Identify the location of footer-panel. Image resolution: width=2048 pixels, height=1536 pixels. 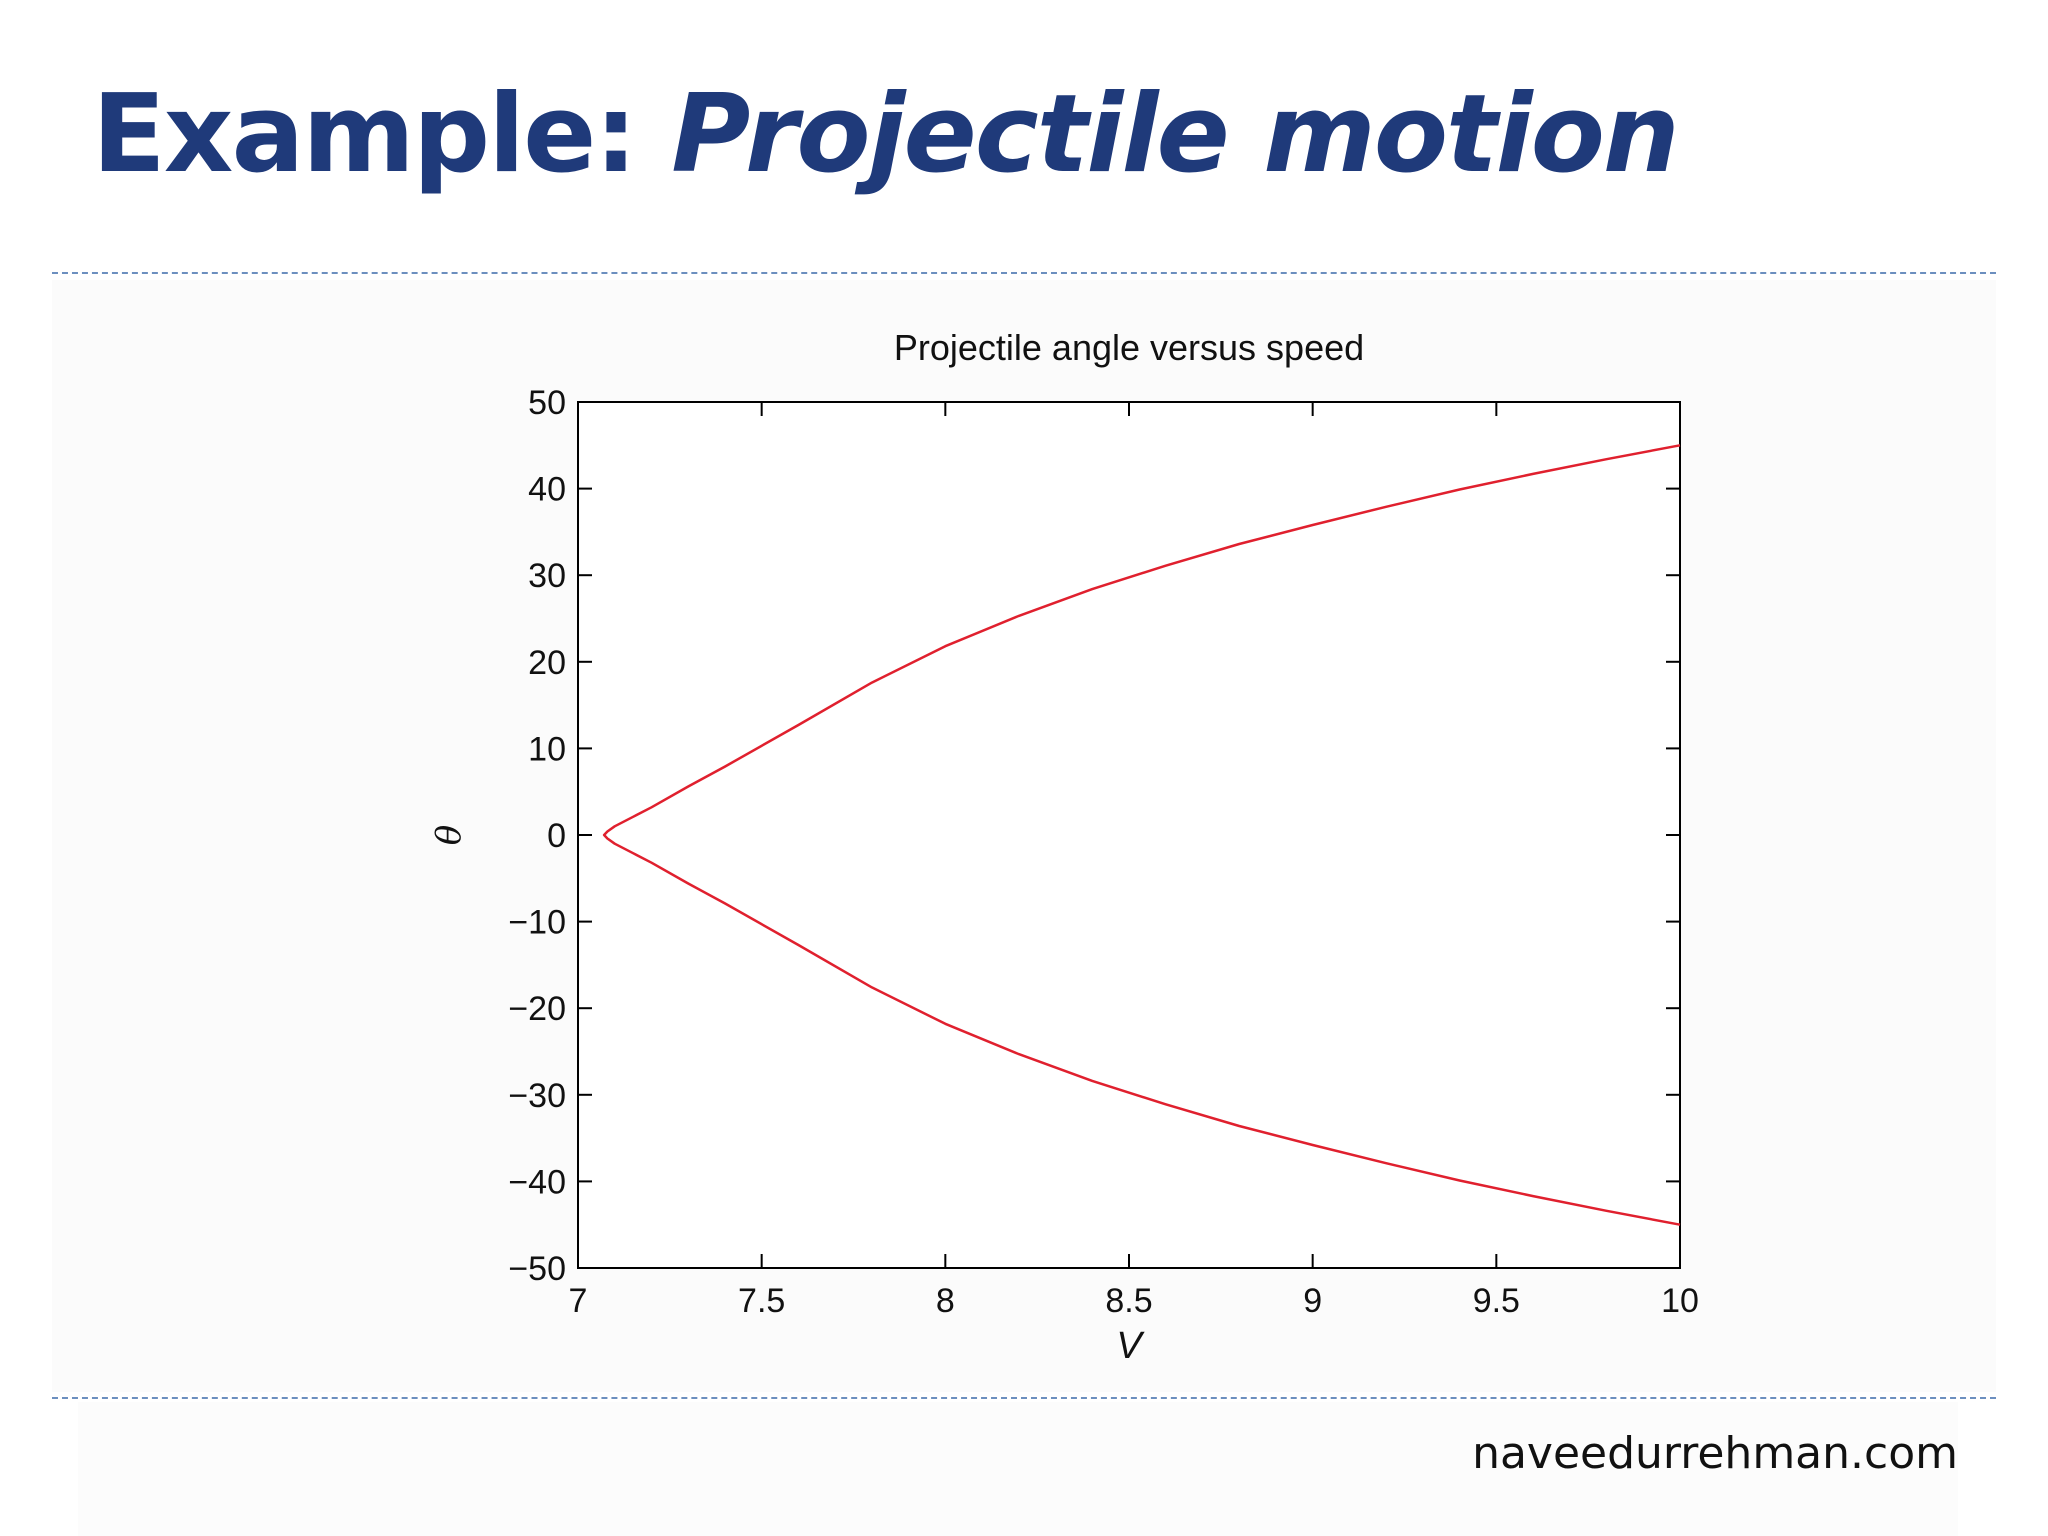
(1018, 1469).